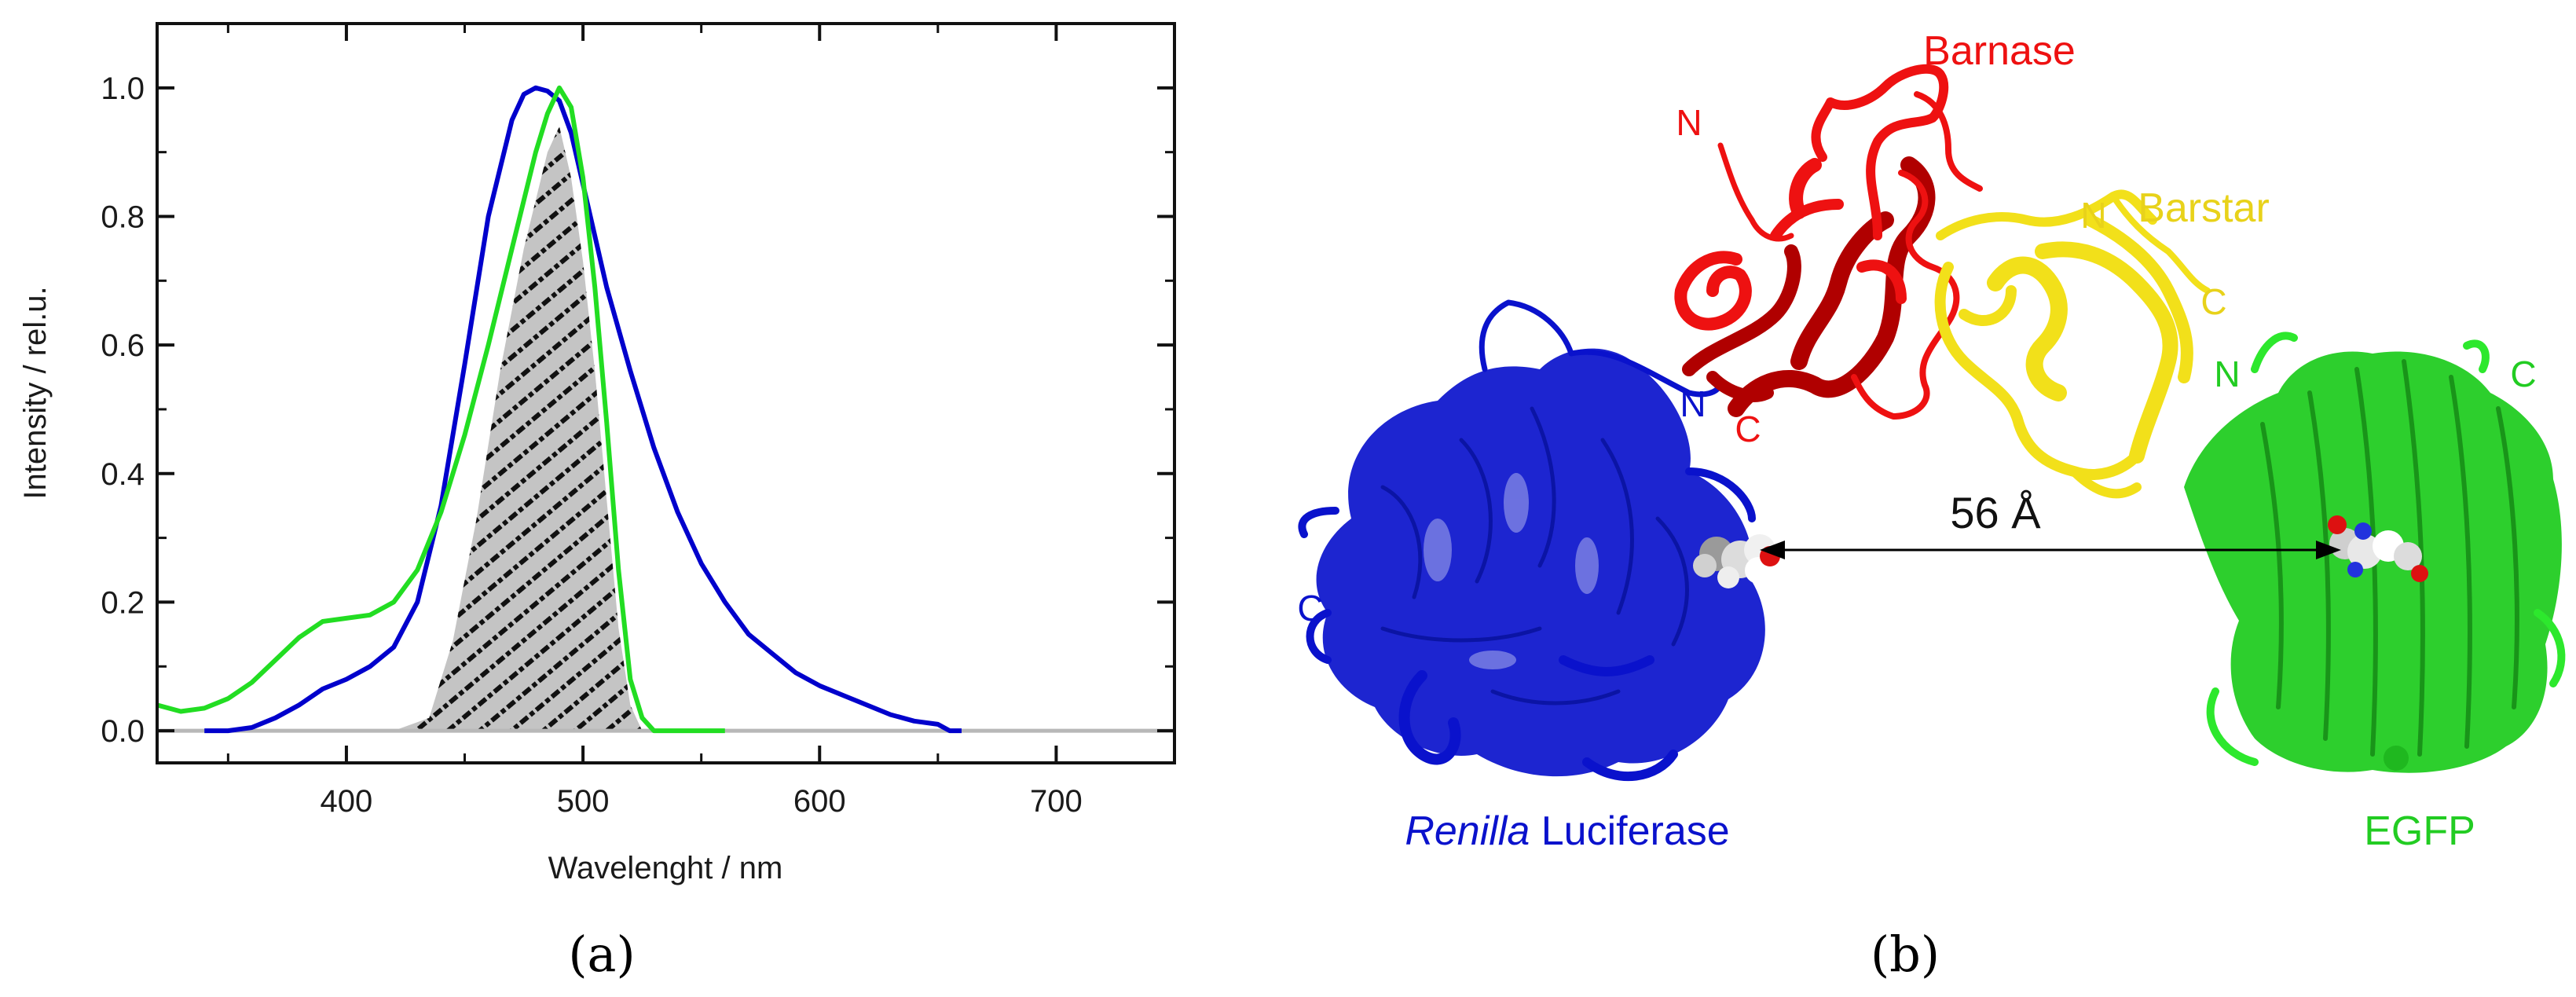 The width and height of the screenshot is (2576, 997). I want to click on x-tick-label: 500, so click(583, 802).